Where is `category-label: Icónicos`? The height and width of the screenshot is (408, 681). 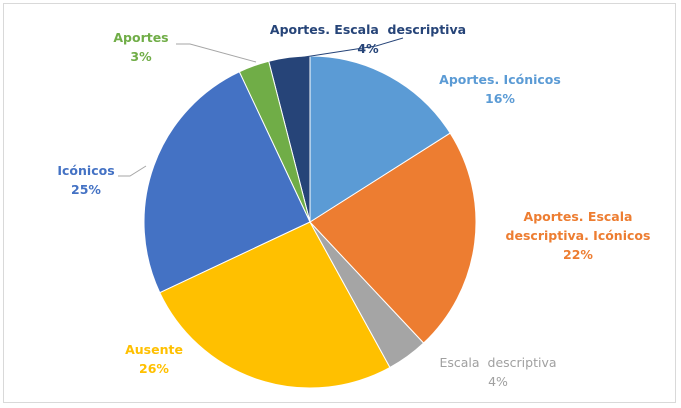
category-label: Icónicos is located at coordinates (86, 170).